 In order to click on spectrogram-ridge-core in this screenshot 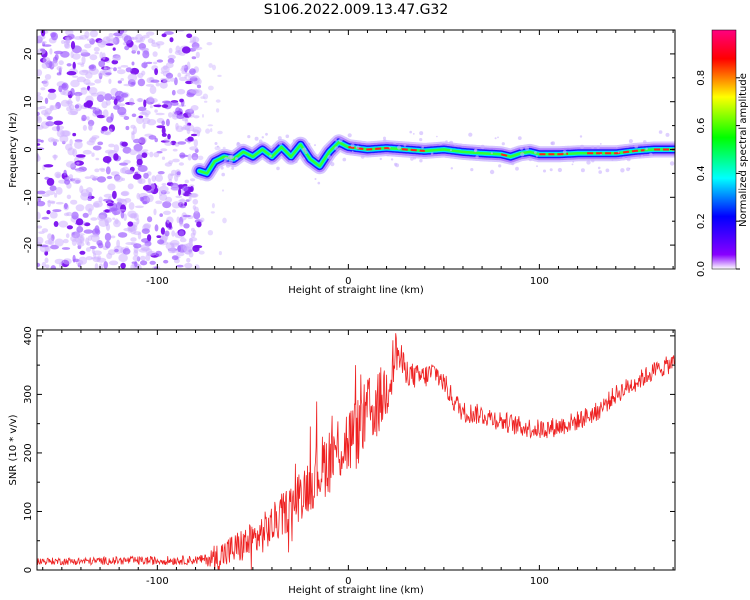, I will do `click(553, 154)`.